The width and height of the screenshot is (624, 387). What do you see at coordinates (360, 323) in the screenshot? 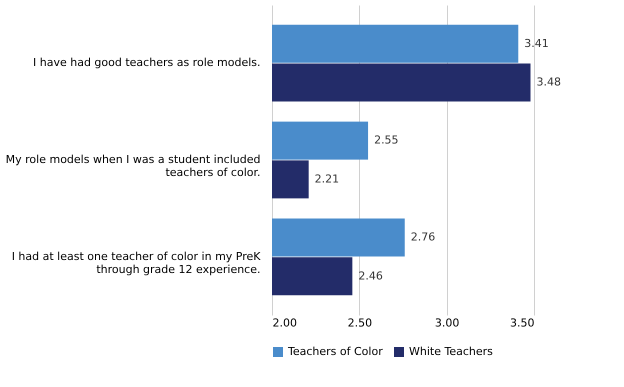
I see `x-tick-label: 2.50` at bounding box center [360, 323].